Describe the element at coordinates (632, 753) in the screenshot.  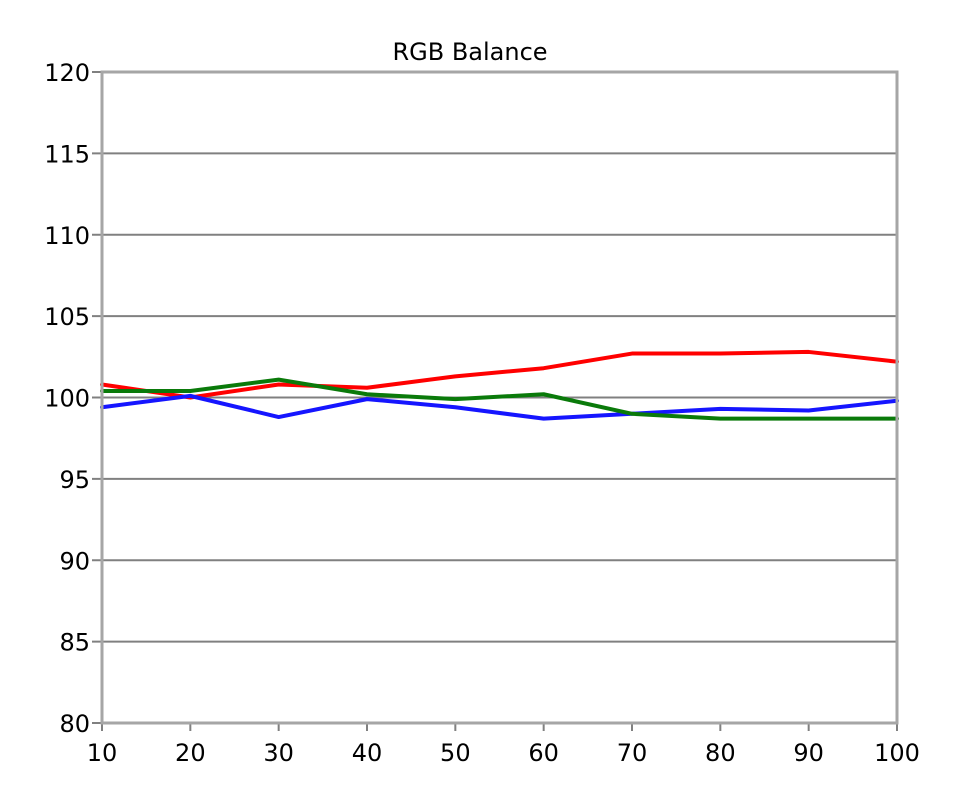
I see `x-tick-label: 70` at that location.